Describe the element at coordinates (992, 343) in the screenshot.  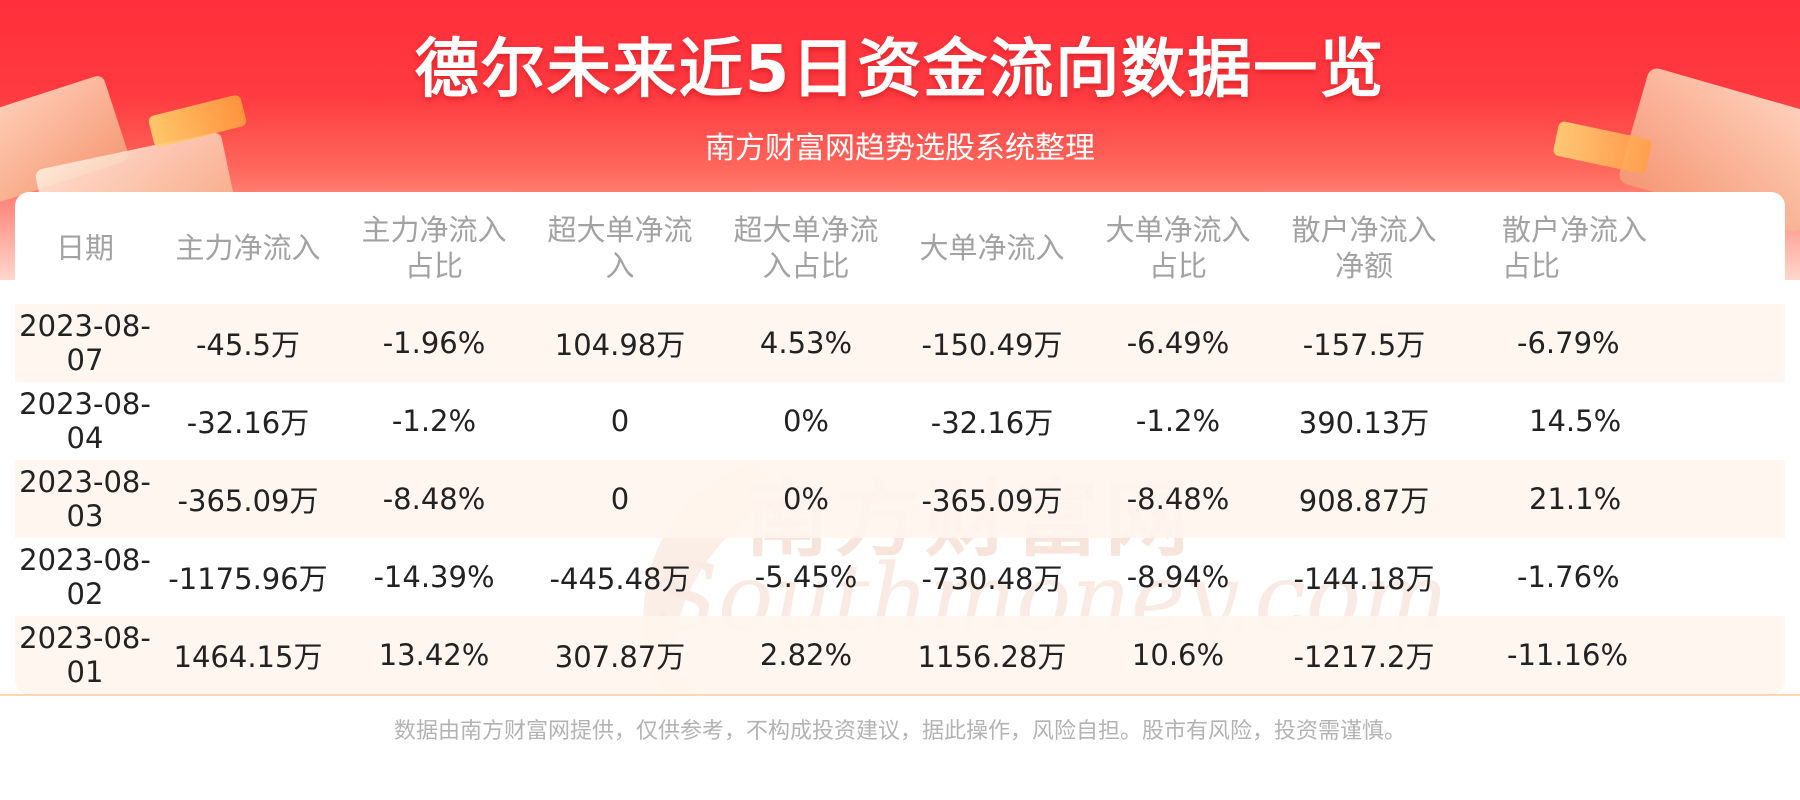
I see `table-cell: -150.49万` at that location.